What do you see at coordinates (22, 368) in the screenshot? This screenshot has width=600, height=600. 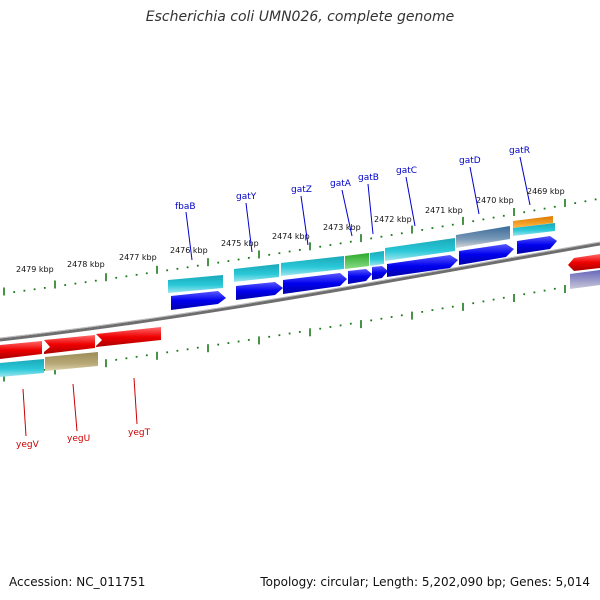 I see `feature-yegv` at bounding box center [22, 368].